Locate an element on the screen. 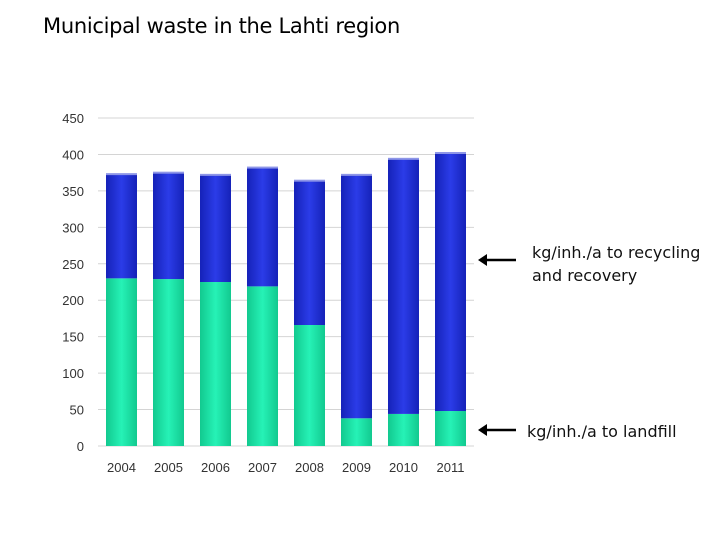 The image size is (720, 540). bar-landfill-2010 is located at coordinates (403, 429).